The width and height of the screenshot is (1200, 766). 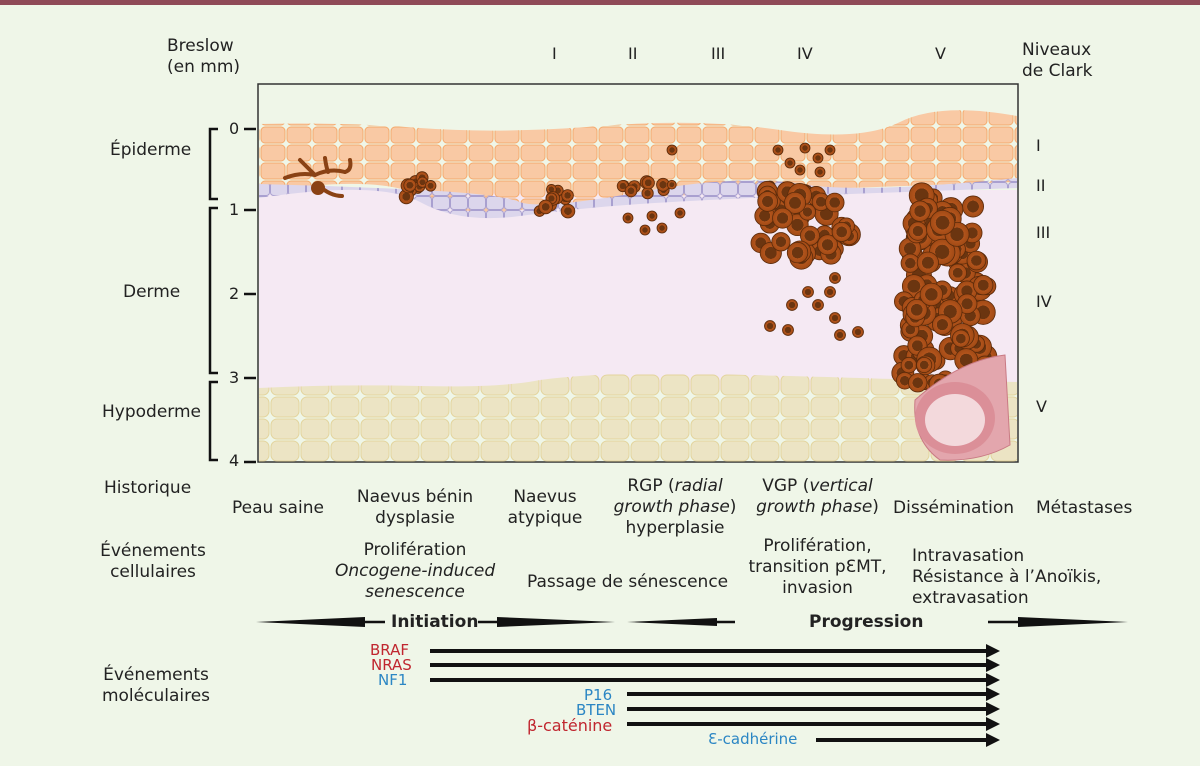 I want to click on hist-naevus-benin-line1: Naevus bénin, so click(x=415, y=497).